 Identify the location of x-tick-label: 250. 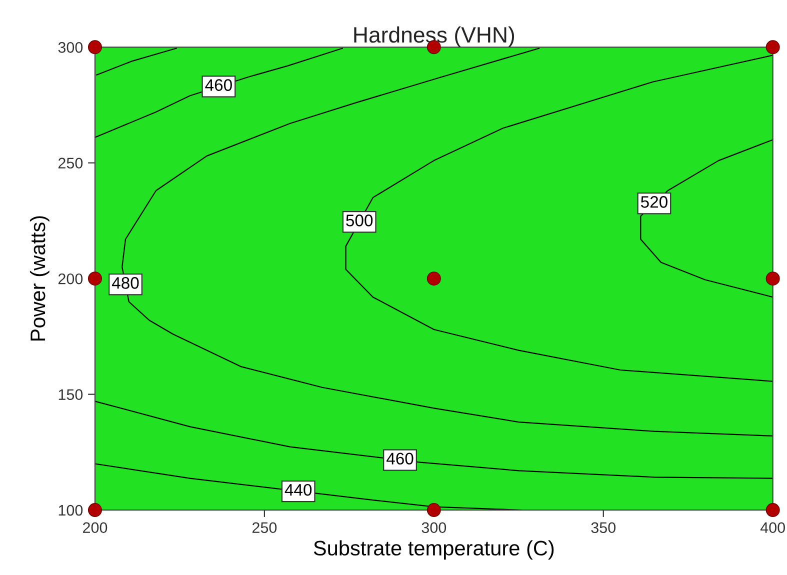
(264, 528).